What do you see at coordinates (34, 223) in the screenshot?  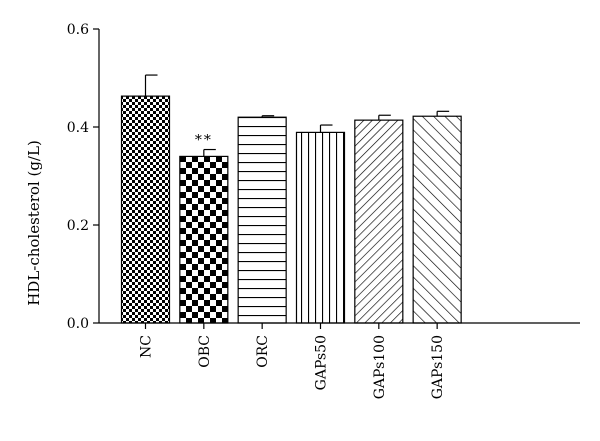 I see `y-axis-label: HDL-cholesterol (g/L)` at bounding box center [34, 223].